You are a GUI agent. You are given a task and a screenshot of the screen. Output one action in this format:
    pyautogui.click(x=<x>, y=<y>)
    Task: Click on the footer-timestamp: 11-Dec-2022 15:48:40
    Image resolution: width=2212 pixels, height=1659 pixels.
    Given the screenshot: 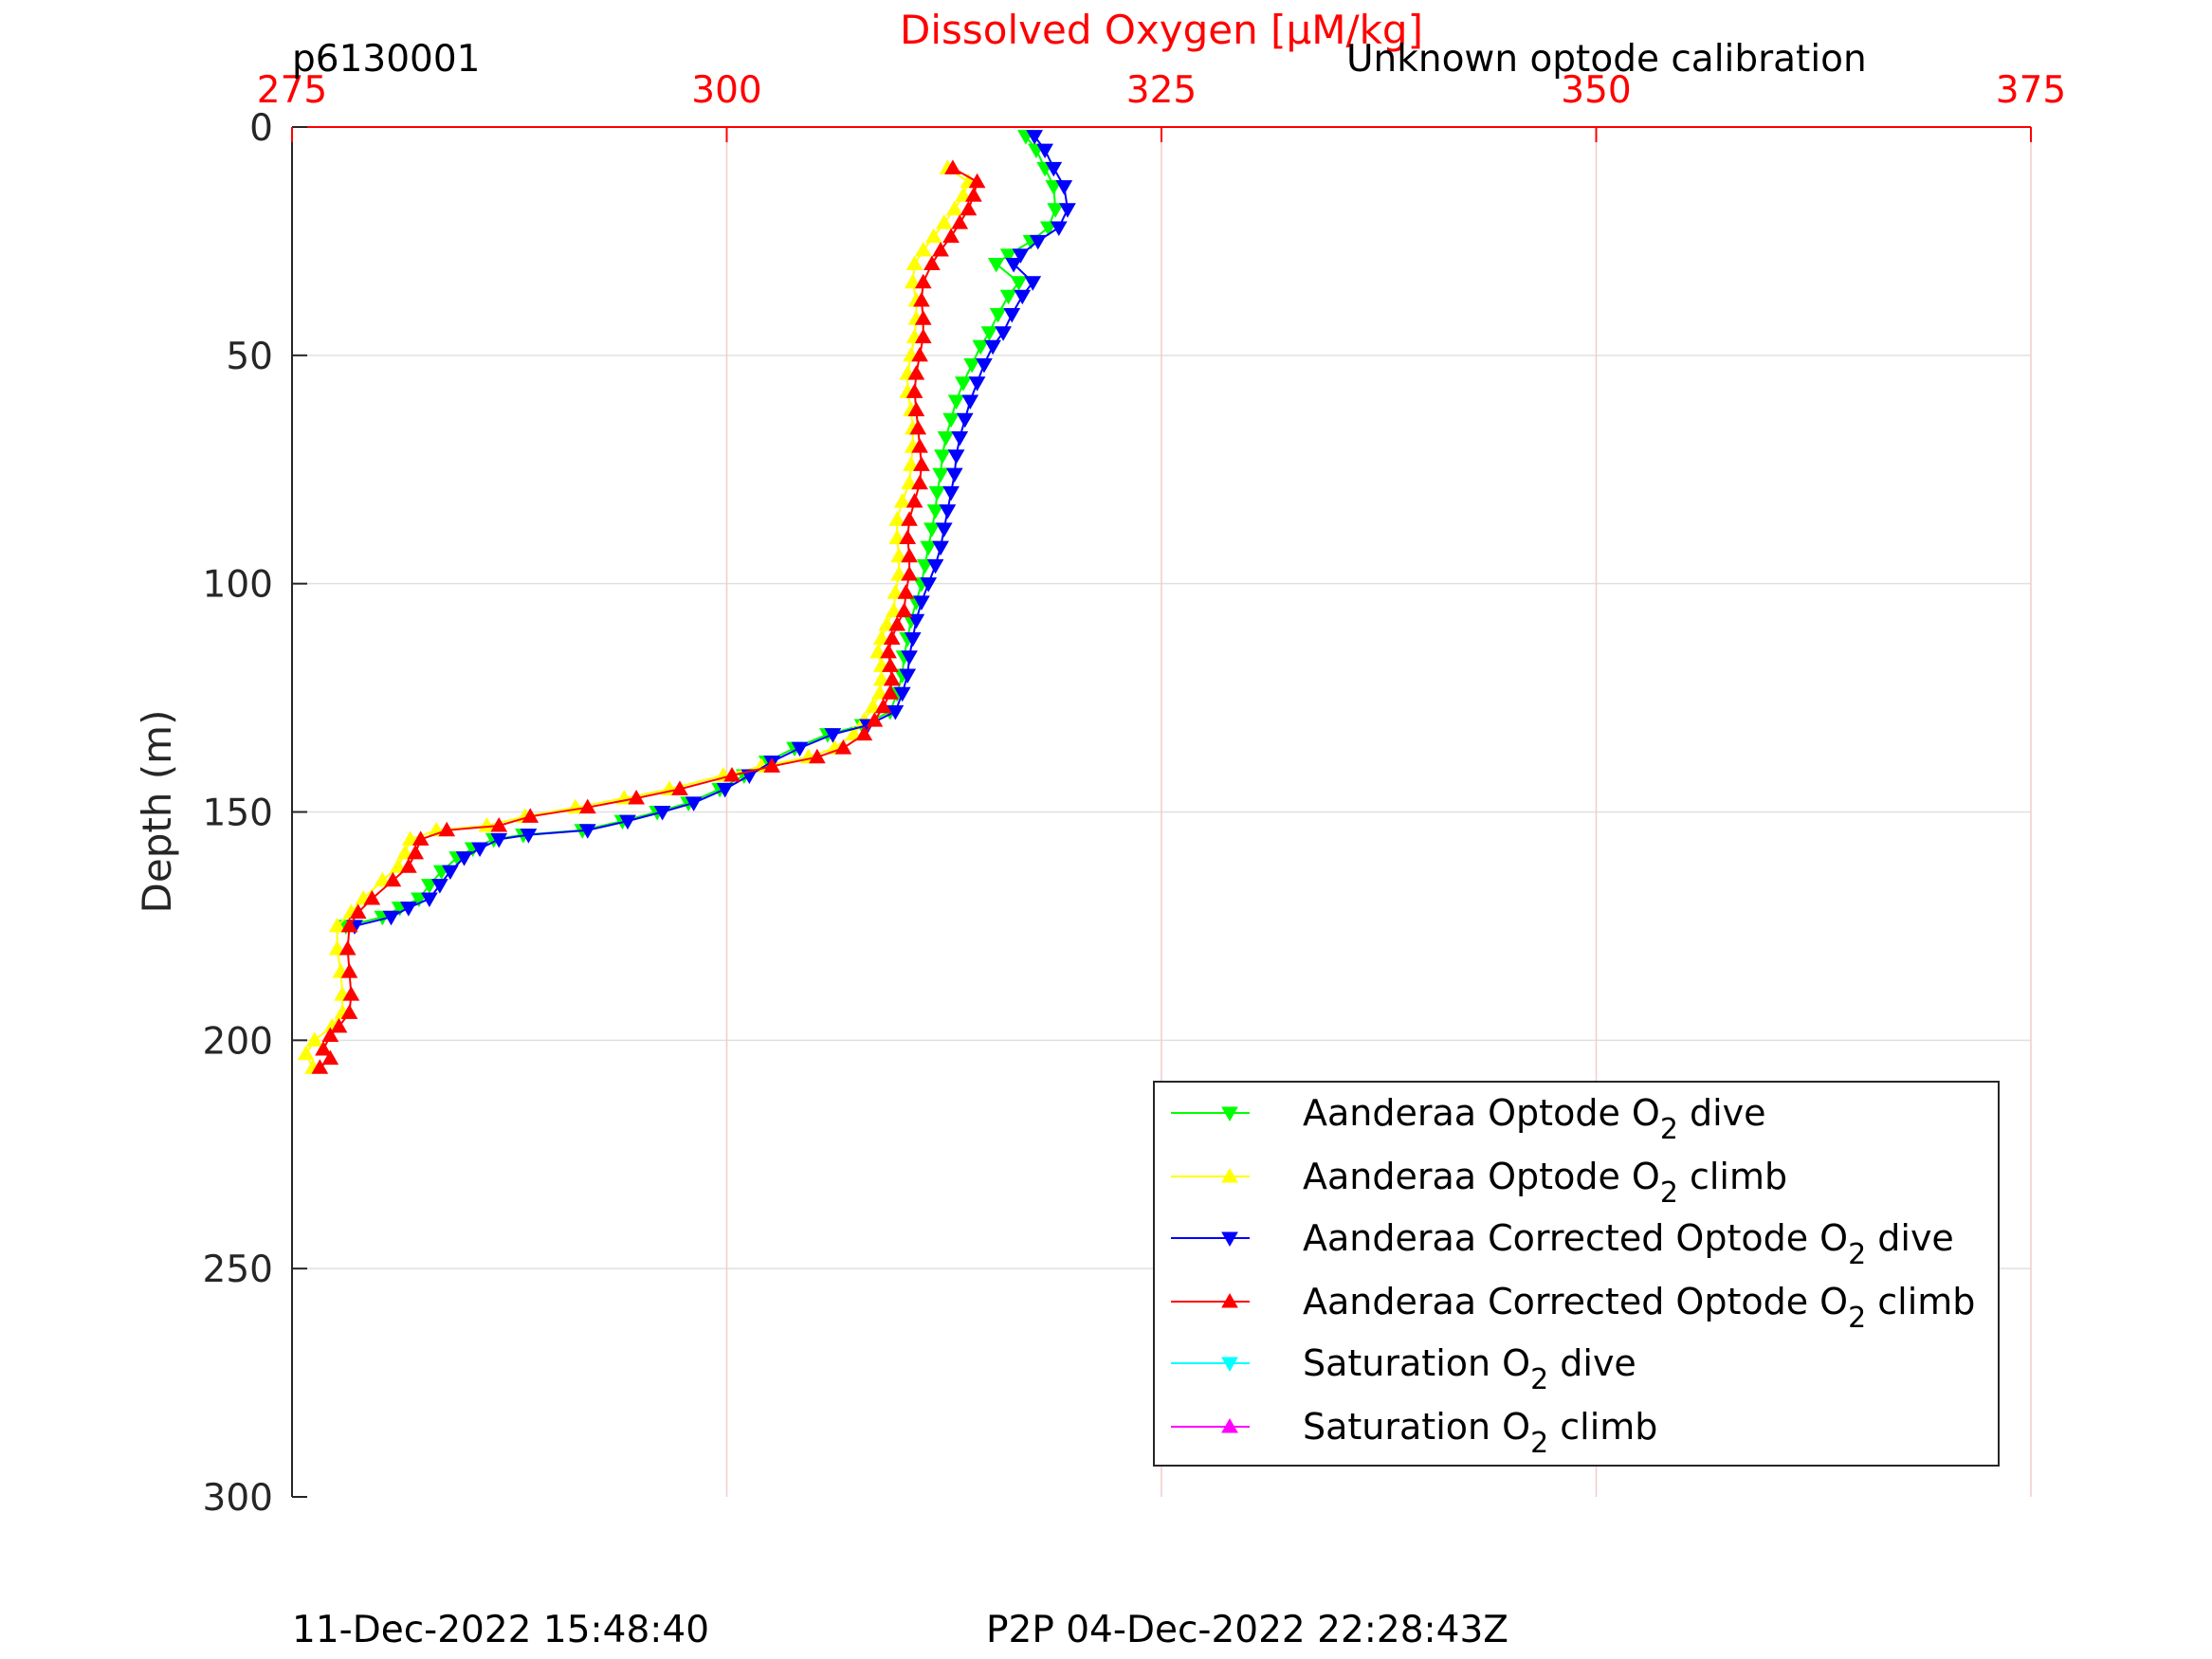 What is the action you would take?
    pyautogui.click(x=501, y=1630)
    